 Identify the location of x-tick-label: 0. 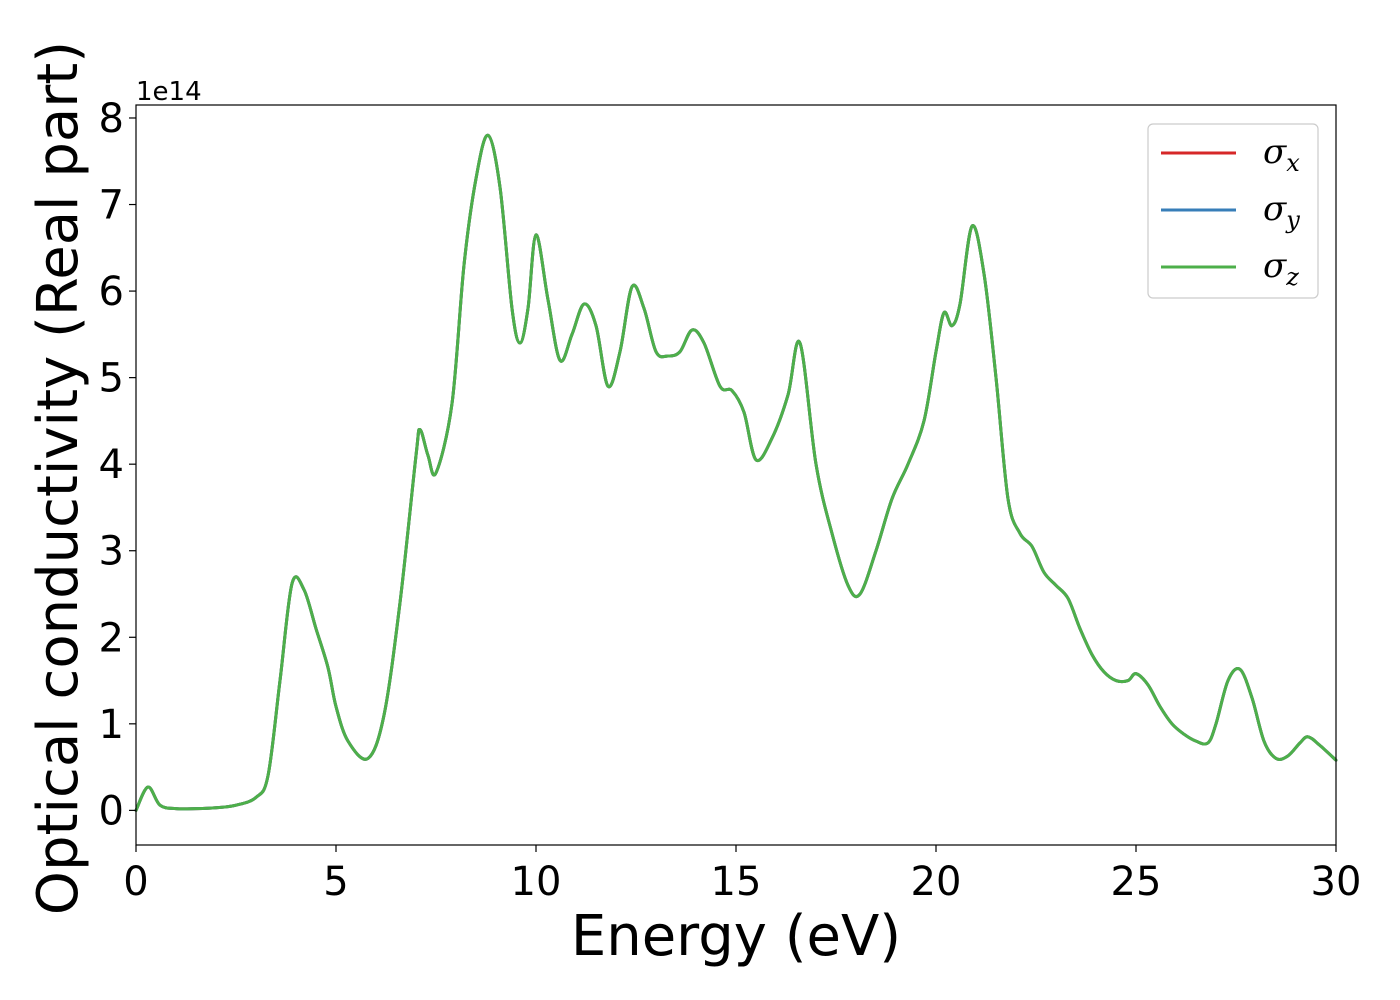
(135, 882).